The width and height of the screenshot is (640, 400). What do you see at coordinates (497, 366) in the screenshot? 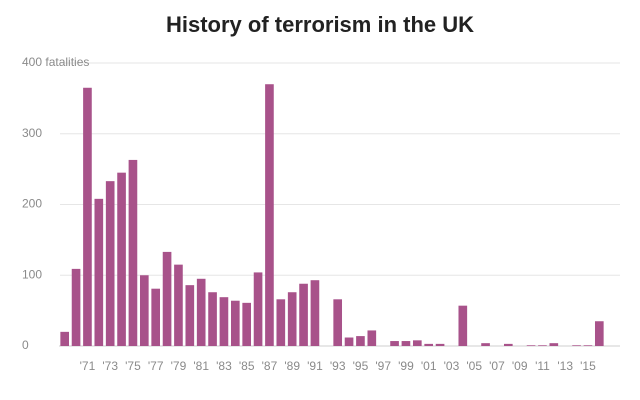
I see `x-tick-label: '07` at bounding box center [497, 366].